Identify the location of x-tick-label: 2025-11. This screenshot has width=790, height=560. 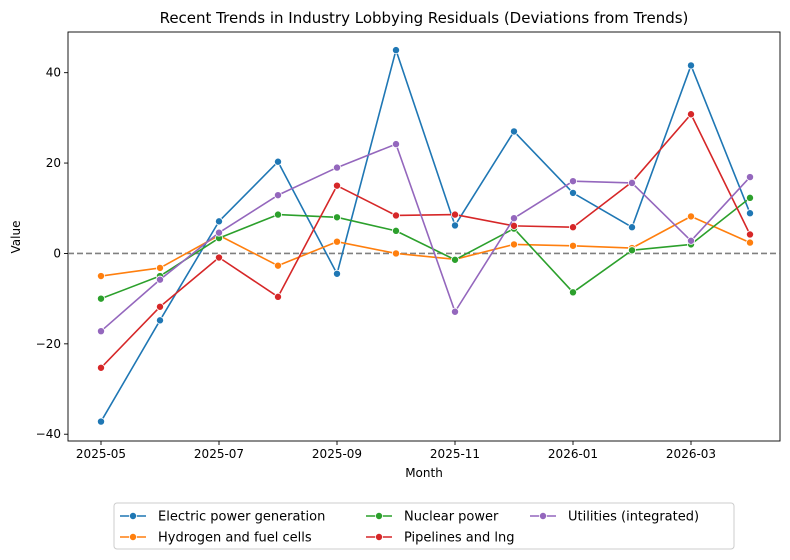
(455, 454).